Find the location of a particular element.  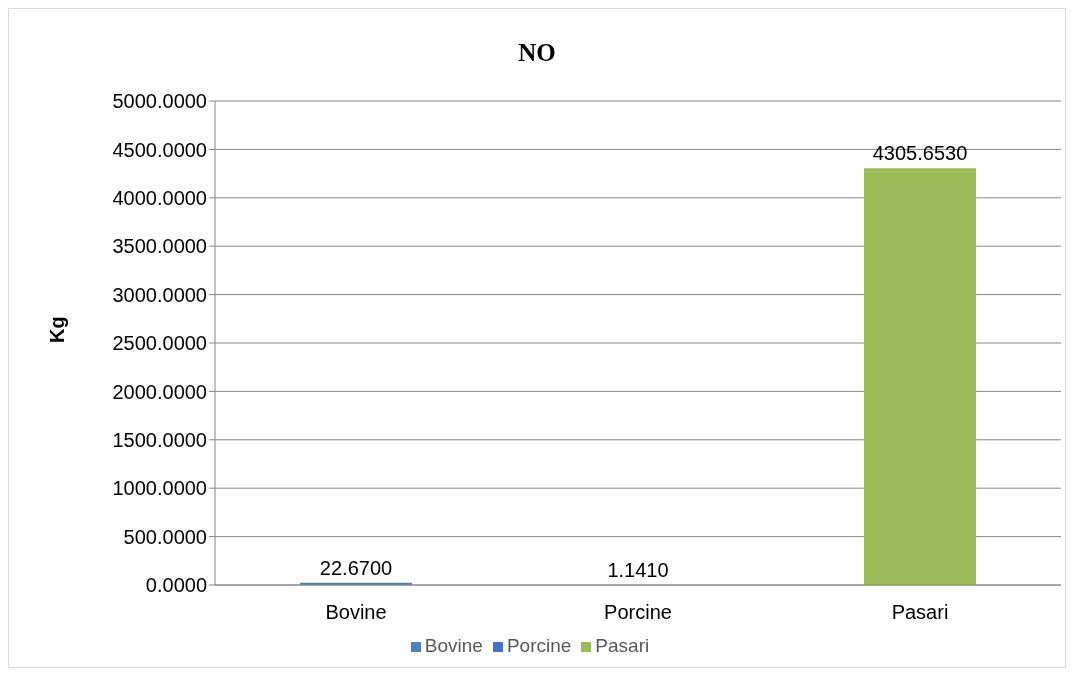

legend-label: Bovine is located at coordinates (453, 645).